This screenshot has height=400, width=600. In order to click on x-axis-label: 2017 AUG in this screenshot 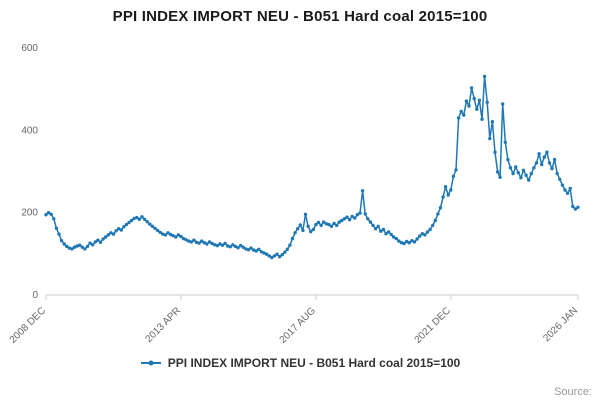, I will do `click(298, 325)`.